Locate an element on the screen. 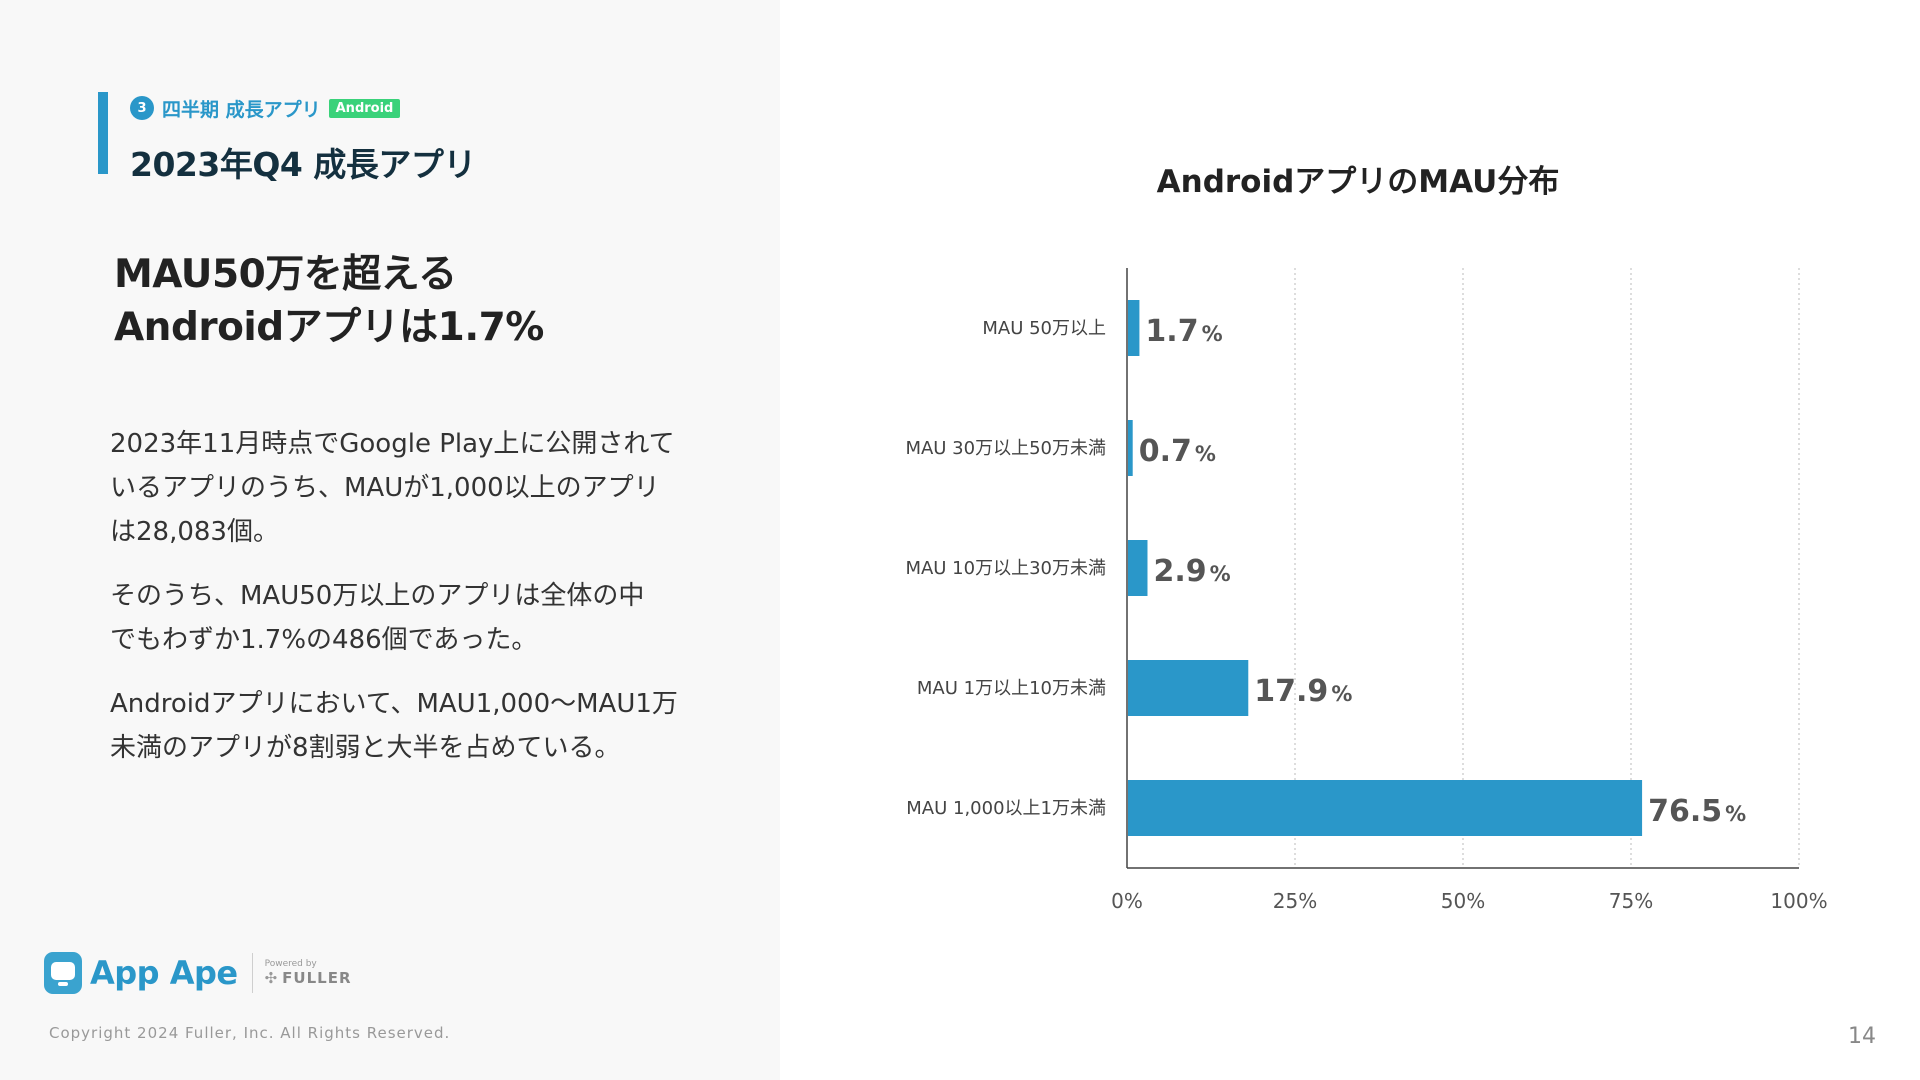  app-ape-logo: App Ape Powered by ✣ FULLER is located at coordinates (198, 973).